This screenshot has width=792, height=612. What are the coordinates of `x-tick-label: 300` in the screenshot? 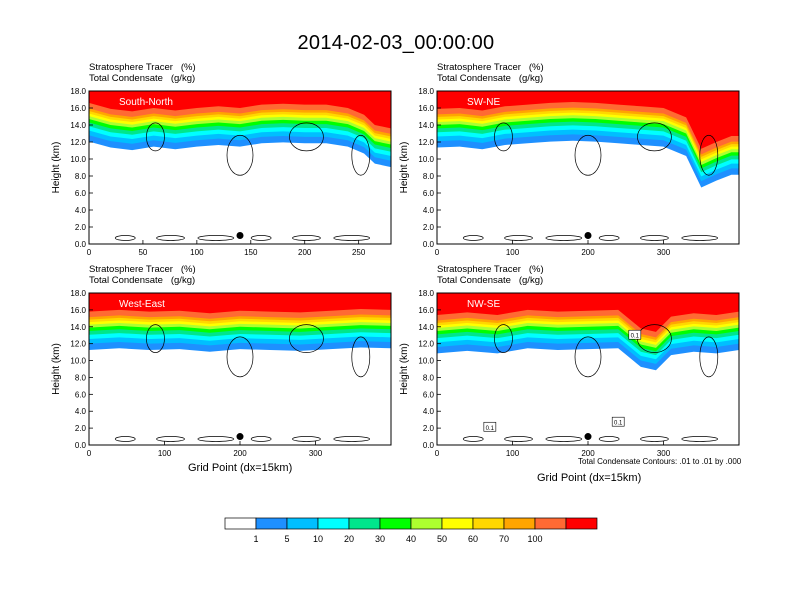 It's located at (316, 453).